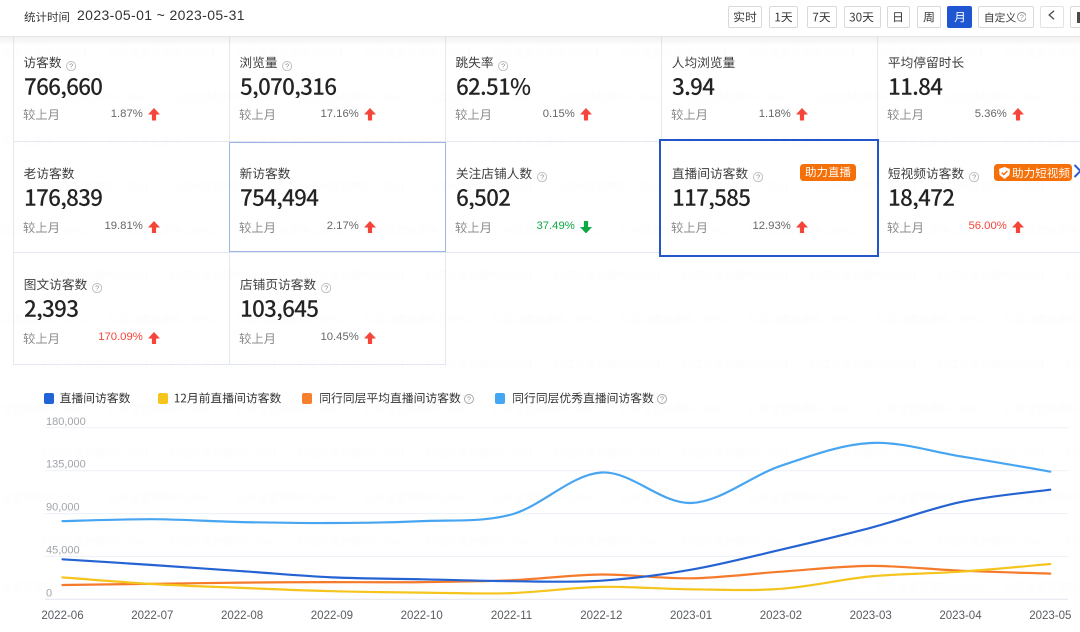 Image resolution: width=1080 pixels, height=632 pixels. I want to click on svg-text: 2022-09, so click(332, 616).